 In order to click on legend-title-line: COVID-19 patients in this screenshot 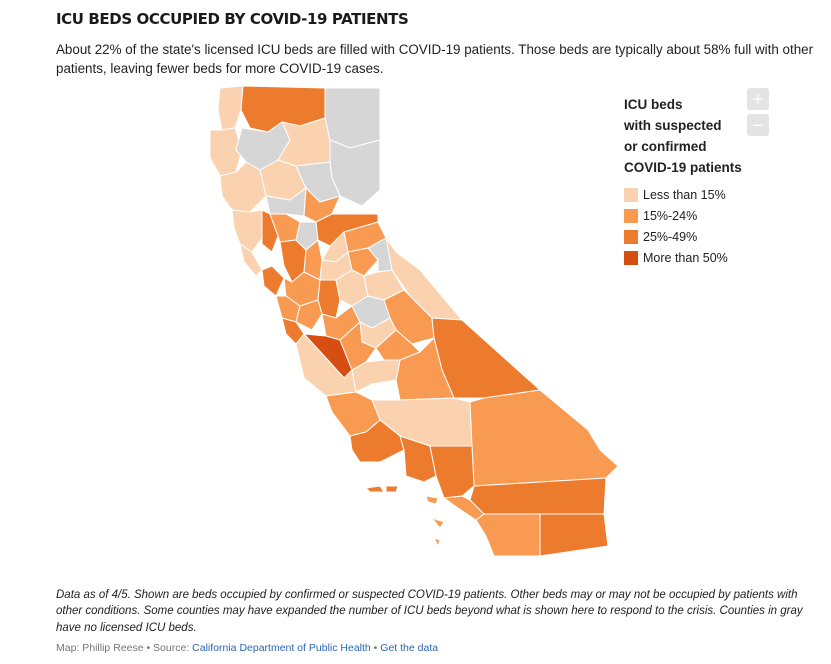, I will do `click(683, 167)`.